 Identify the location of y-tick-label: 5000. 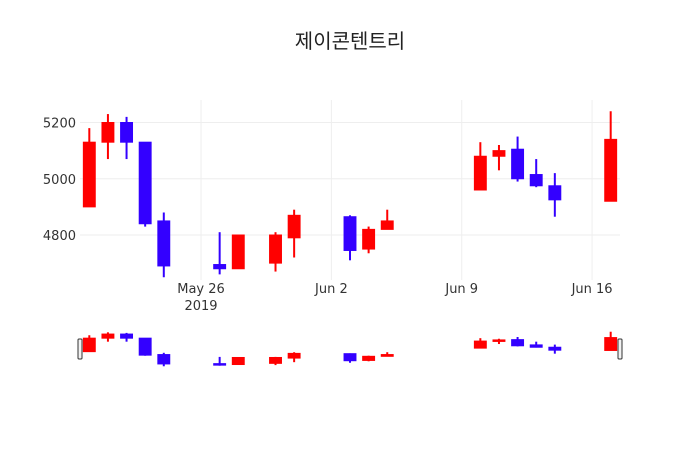
(59, 180).